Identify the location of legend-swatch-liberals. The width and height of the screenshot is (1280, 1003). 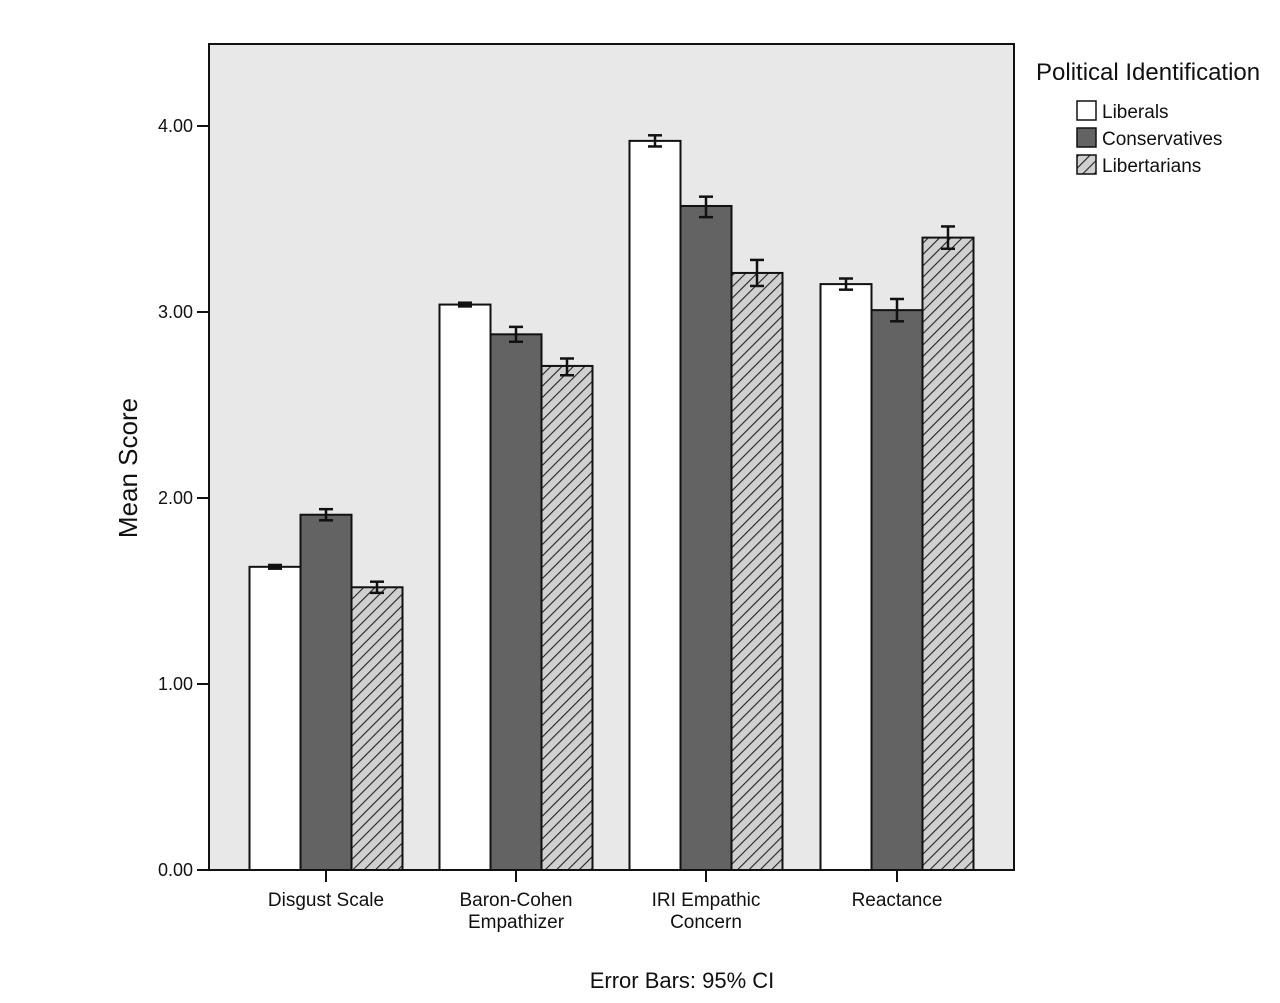
(1086, 110).